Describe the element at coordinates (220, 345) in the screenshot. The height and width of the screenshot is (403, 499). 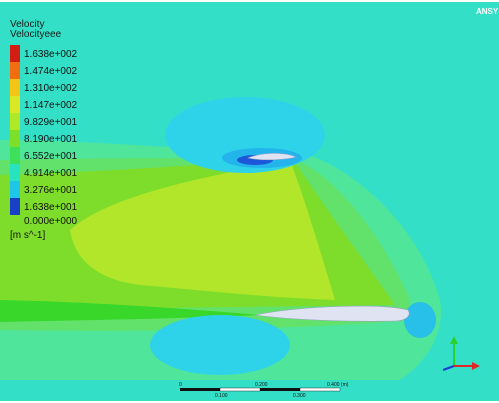
I see `contour-bubble-lower` at that location.